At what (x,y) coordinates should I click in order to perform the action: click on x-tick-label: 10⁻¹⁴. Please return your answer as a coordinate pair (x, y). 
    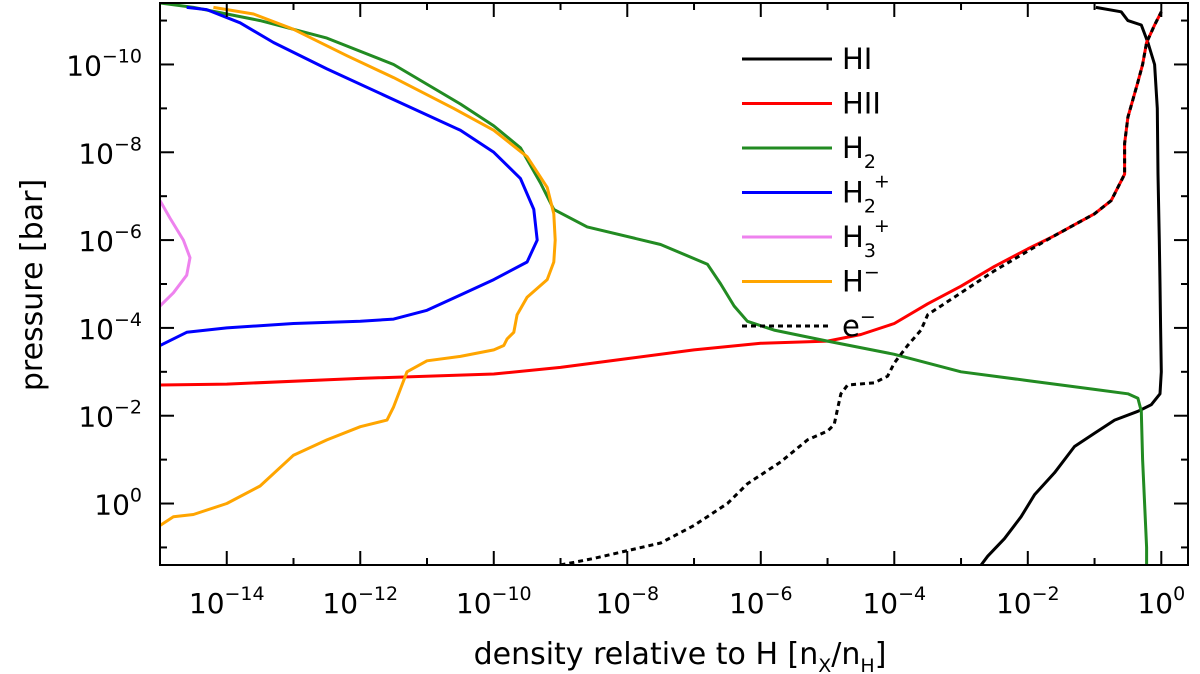
    Looking at the image, I should click on (227, 601).